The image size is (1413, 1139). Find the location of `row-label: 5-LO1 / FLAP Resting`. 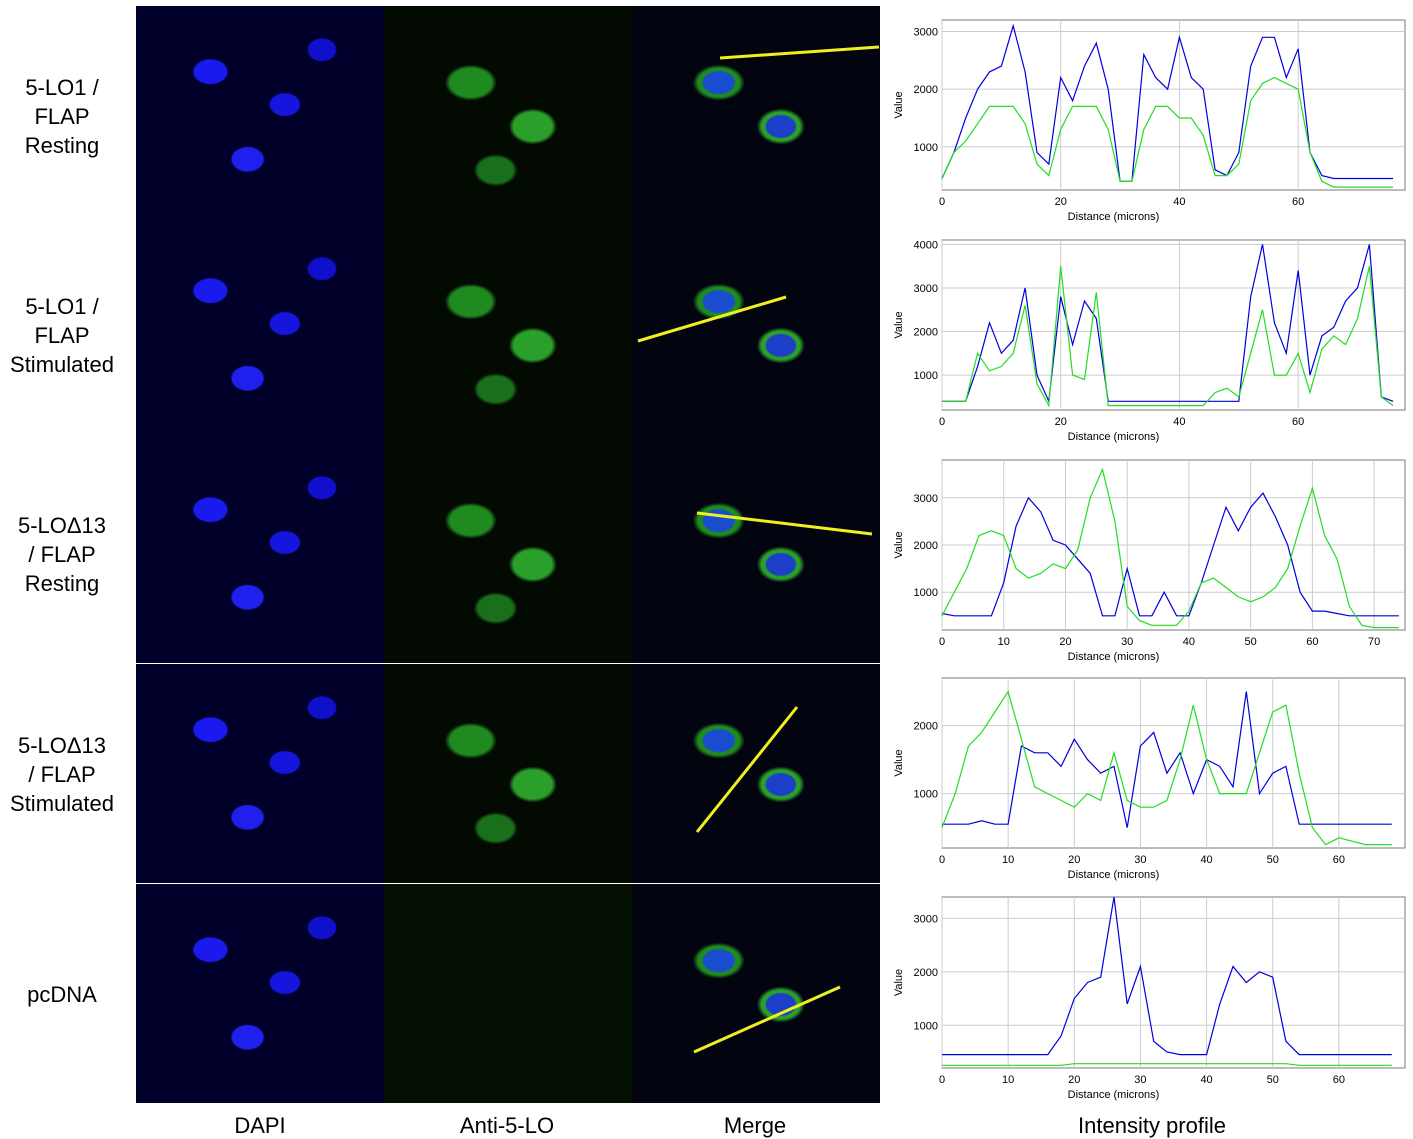

row-label: 5-LO1 / FLAP Resting is located at coordinates (62, 116).